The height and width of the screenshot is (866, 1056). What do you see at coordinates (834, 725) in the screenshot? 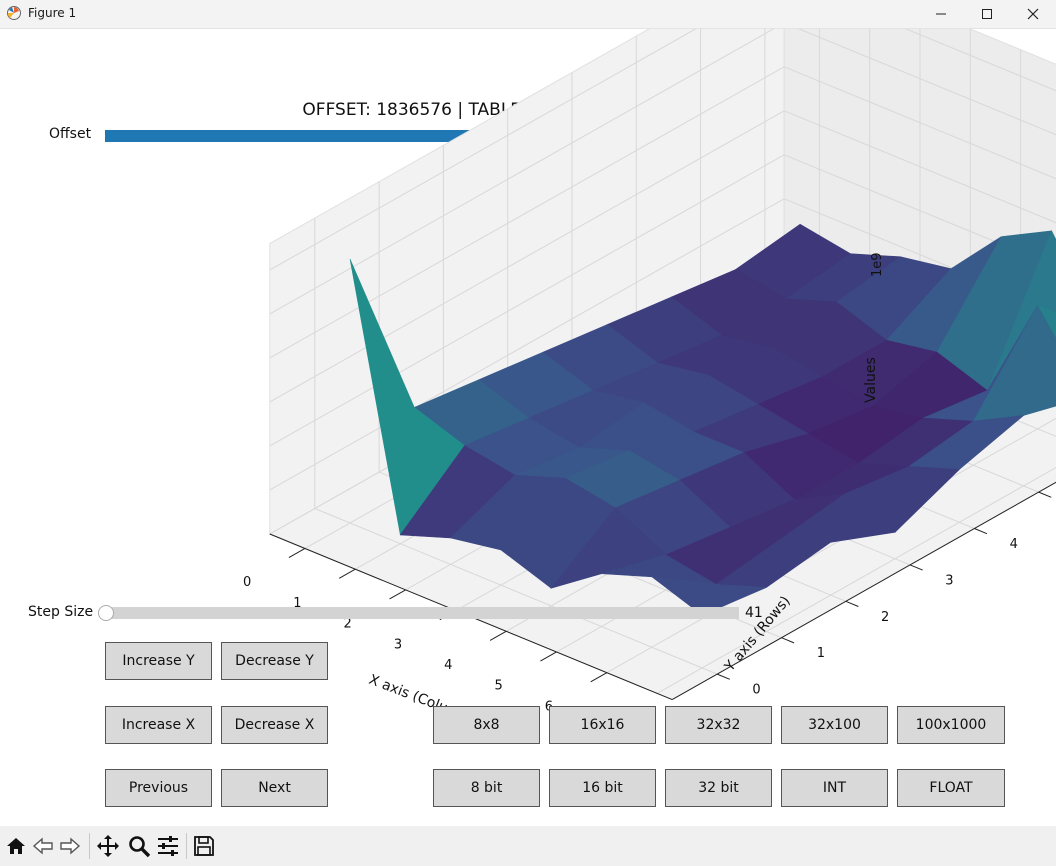
I see `size-32x100-button: 32x100` at bounding box center [834, 725].